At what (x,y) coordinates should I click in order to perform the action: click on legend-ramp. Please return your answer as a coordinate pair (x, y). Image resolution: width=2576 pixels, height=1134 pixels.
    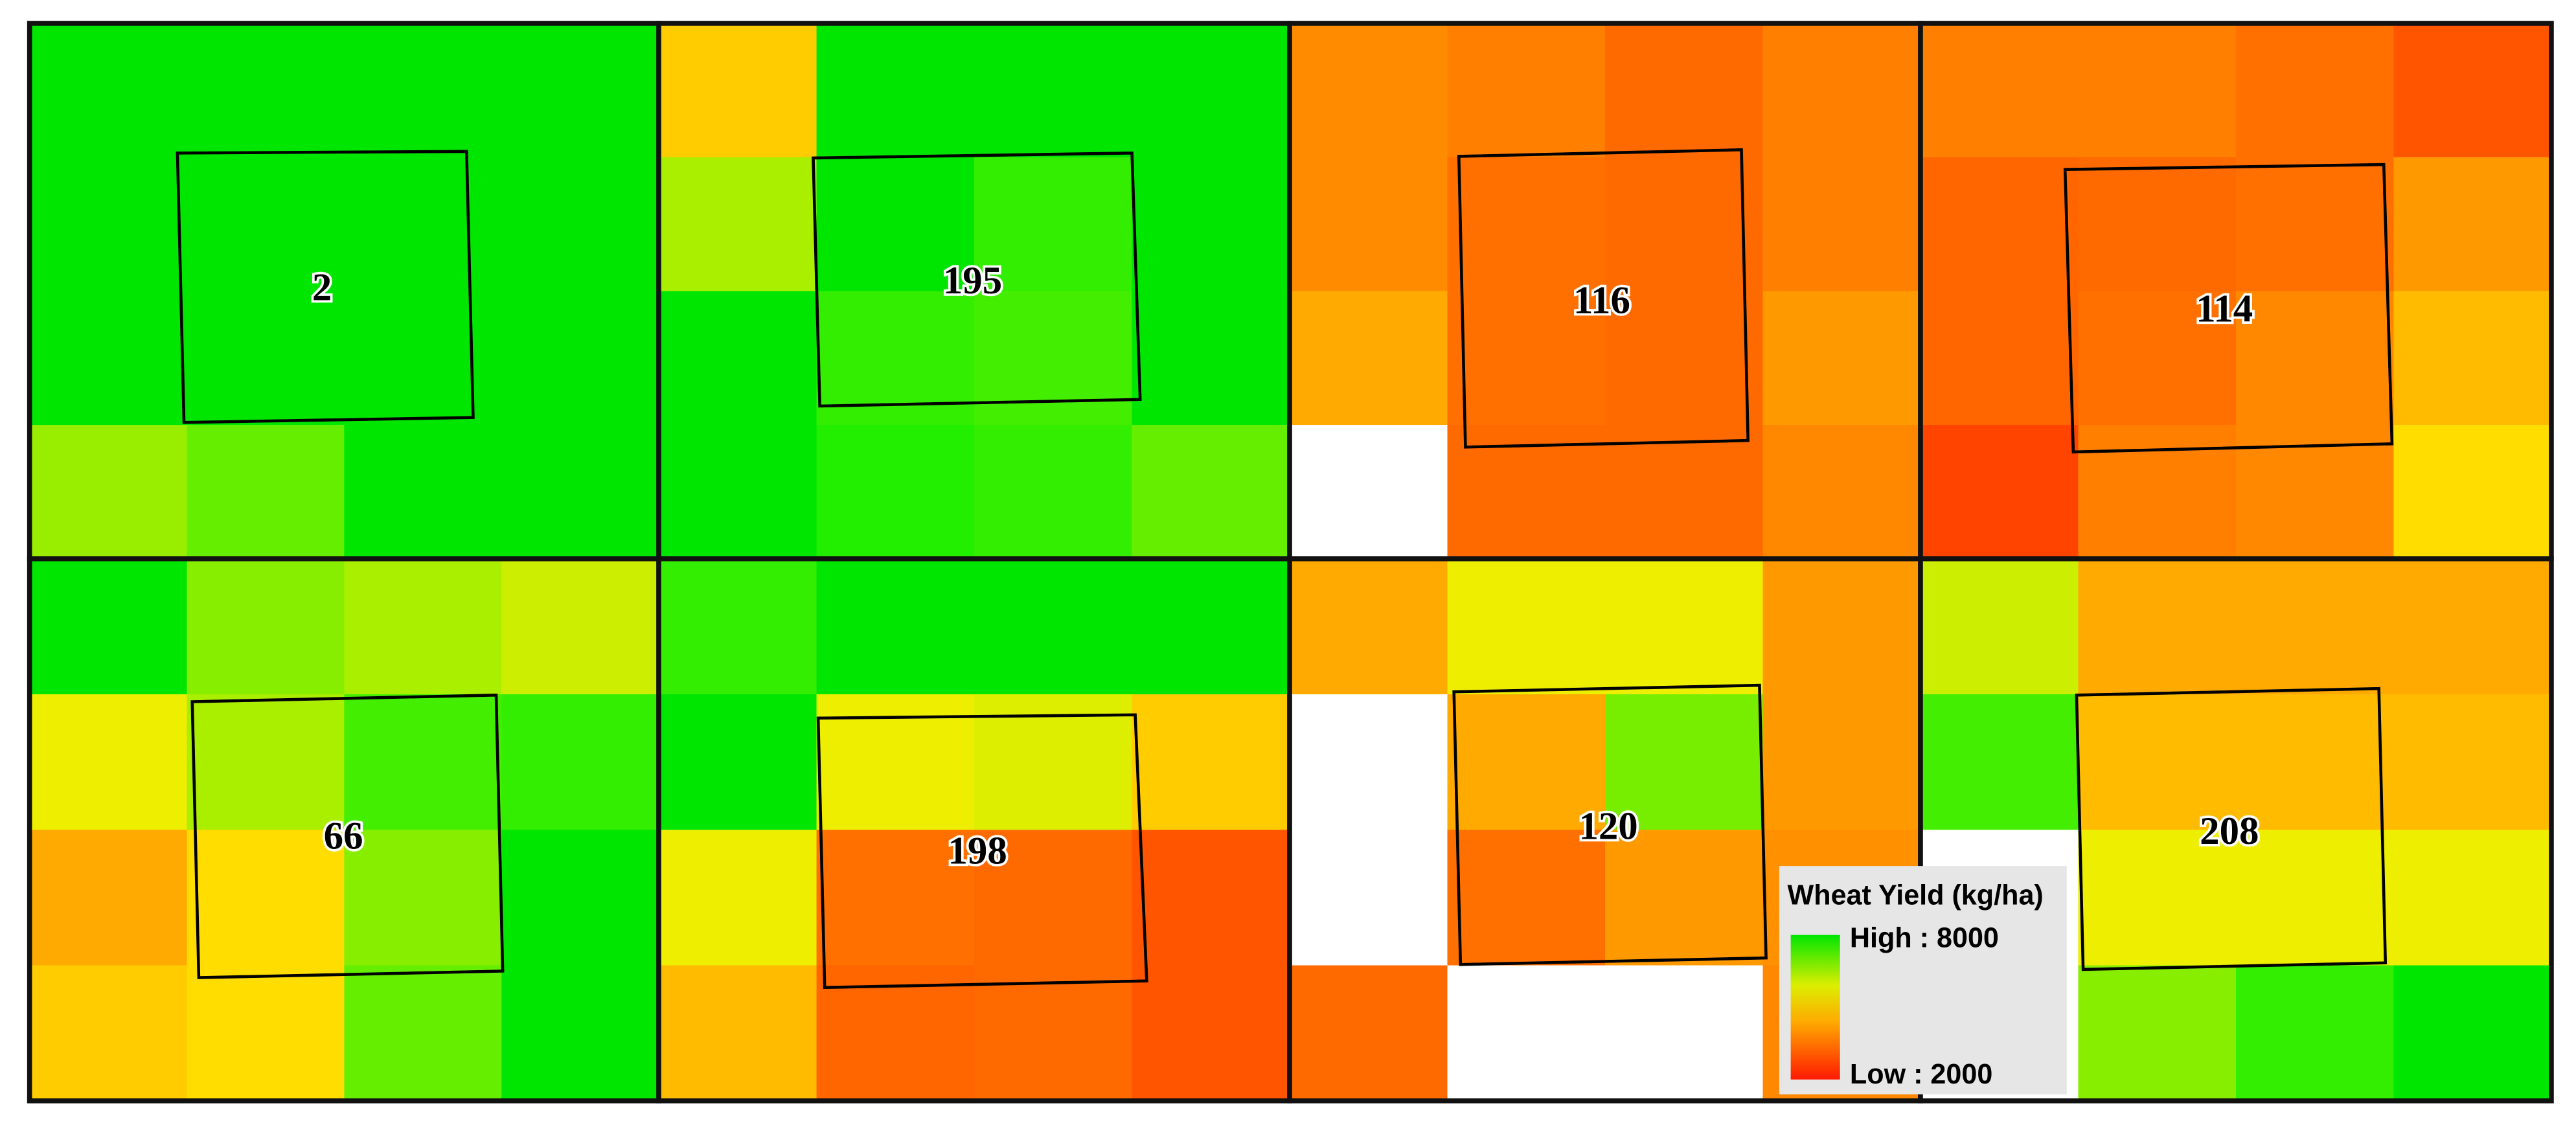
    Looking at the image, I should click on (1815, 1007).